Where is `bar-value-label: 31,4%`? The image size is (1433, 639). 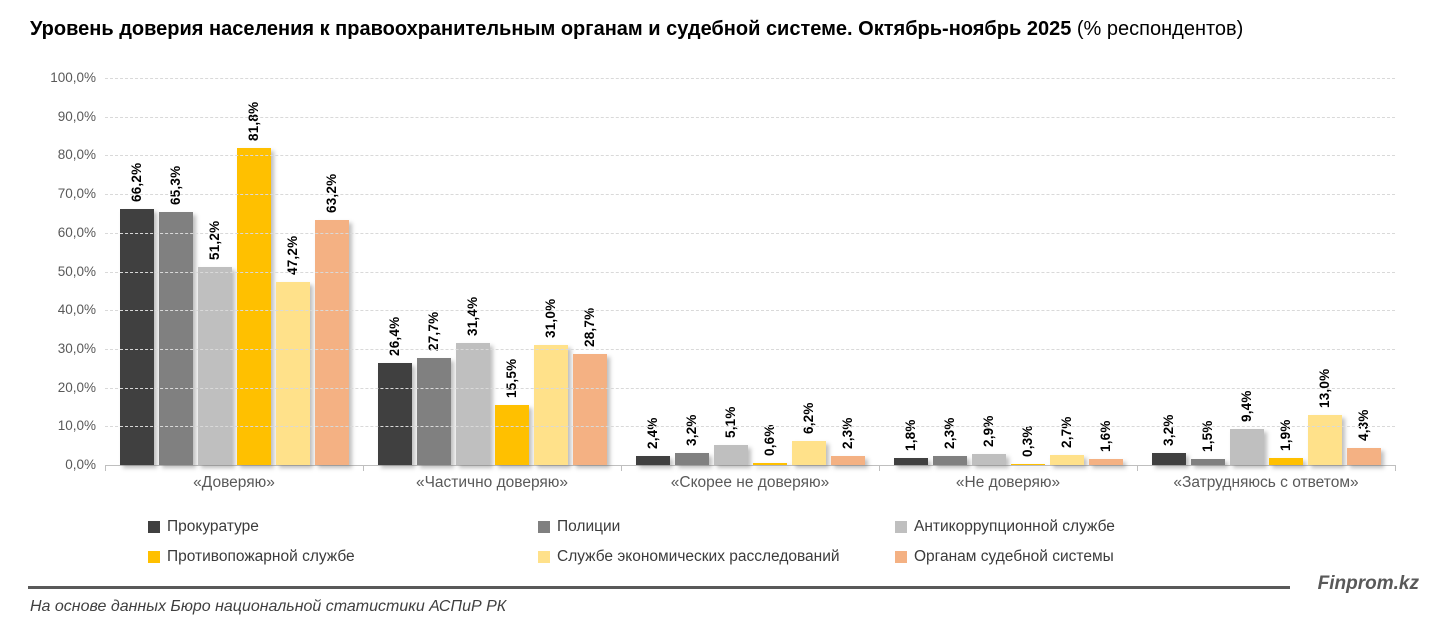
bar-value-label: 31,4% is located at coordinates (472, 317).